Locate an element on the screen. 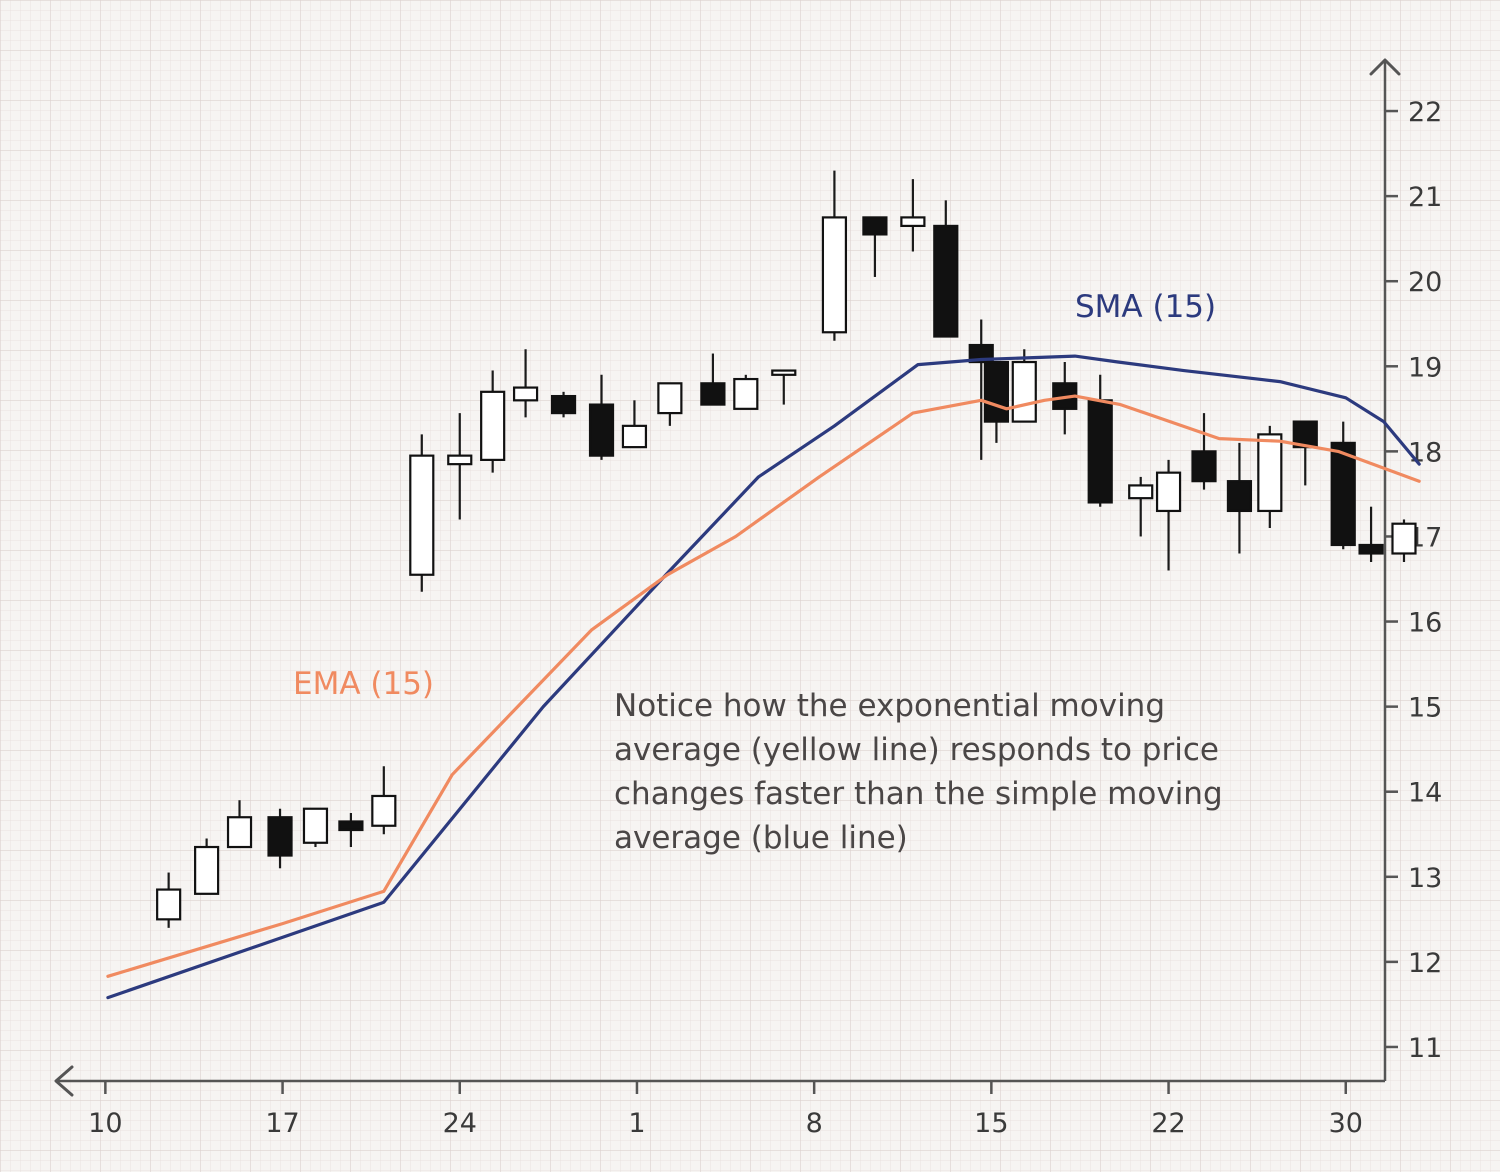 This screenshot has width=1500, height=1172. series-label-sma: SMA (15) is located at coordinates (1145, 307).